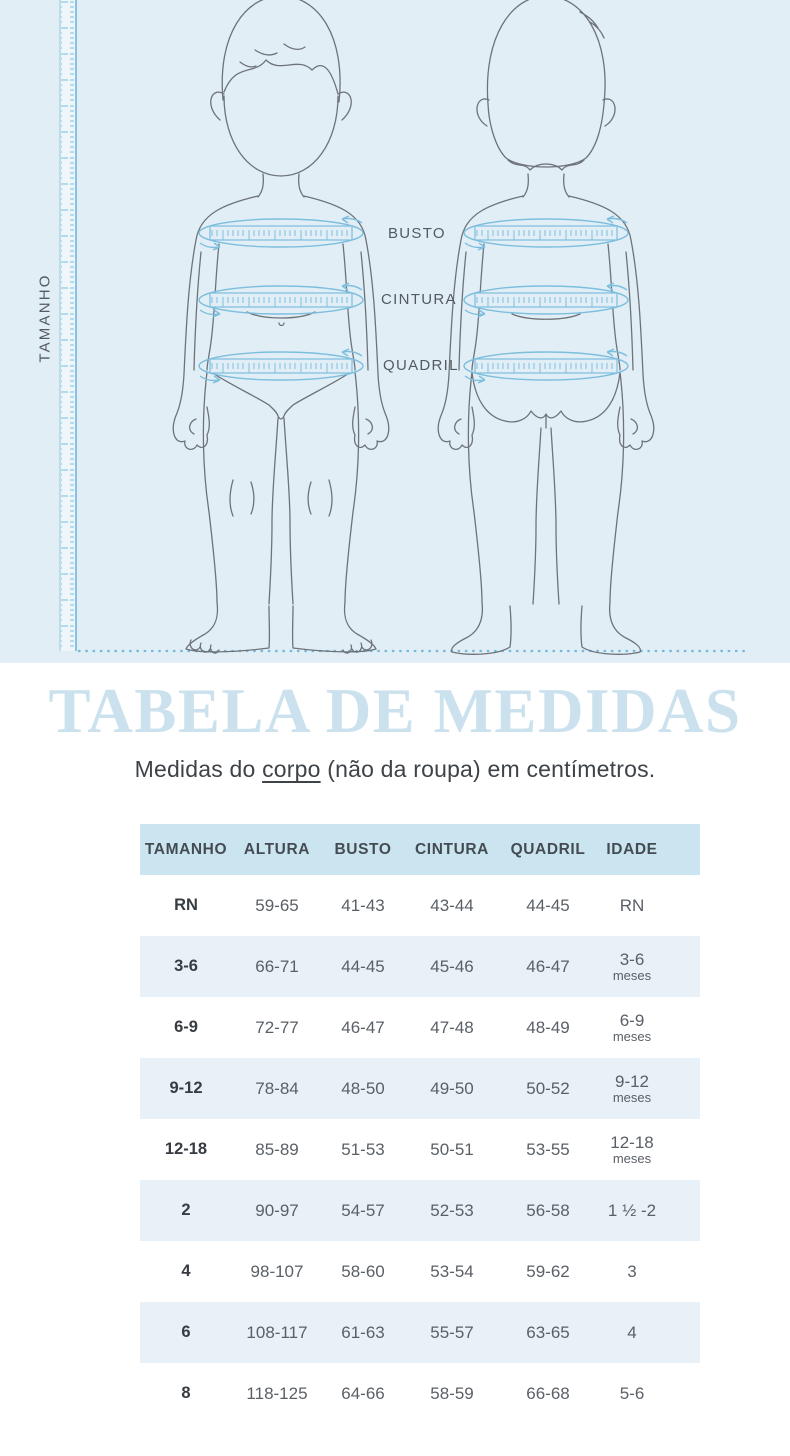  I want to click on header-cintura: CINTURA, so click(452, 850).